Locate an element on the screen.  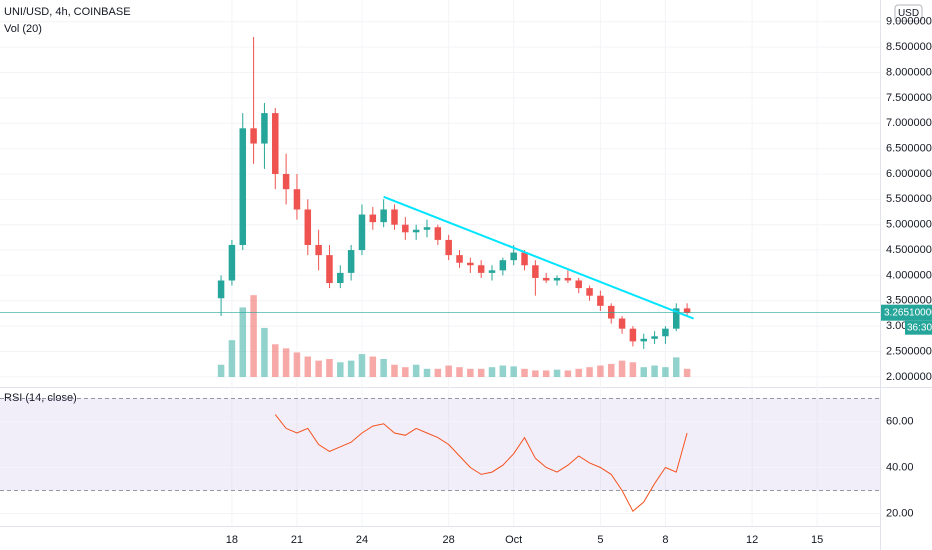
last-price-label: 3.26510000 is located at coordinates (908, 312).